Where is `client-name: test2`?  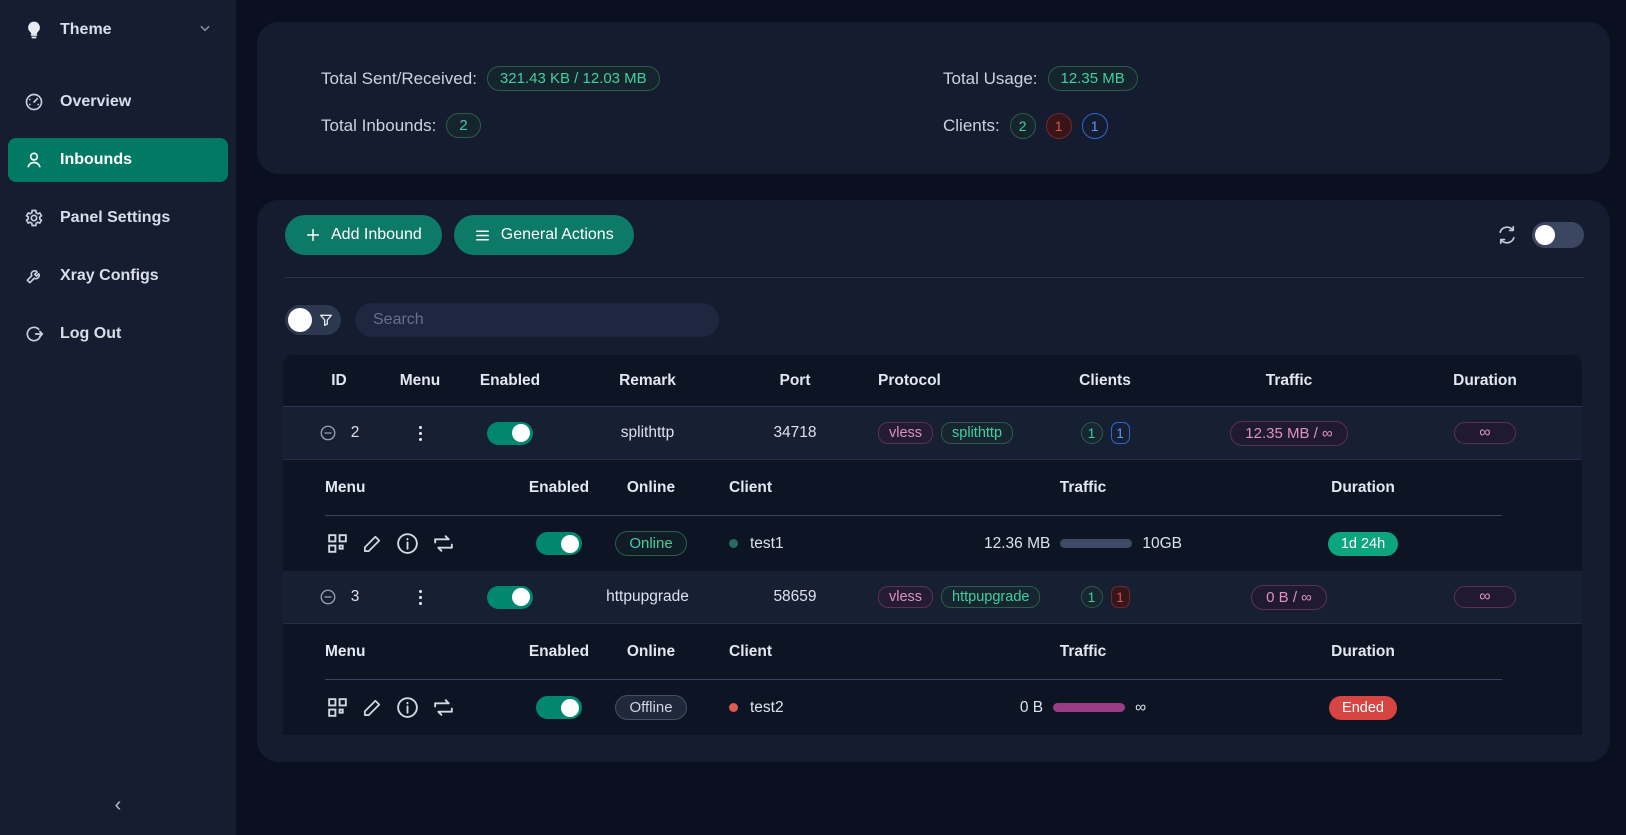
client-name: test2 is located at coordinates (767, 707).